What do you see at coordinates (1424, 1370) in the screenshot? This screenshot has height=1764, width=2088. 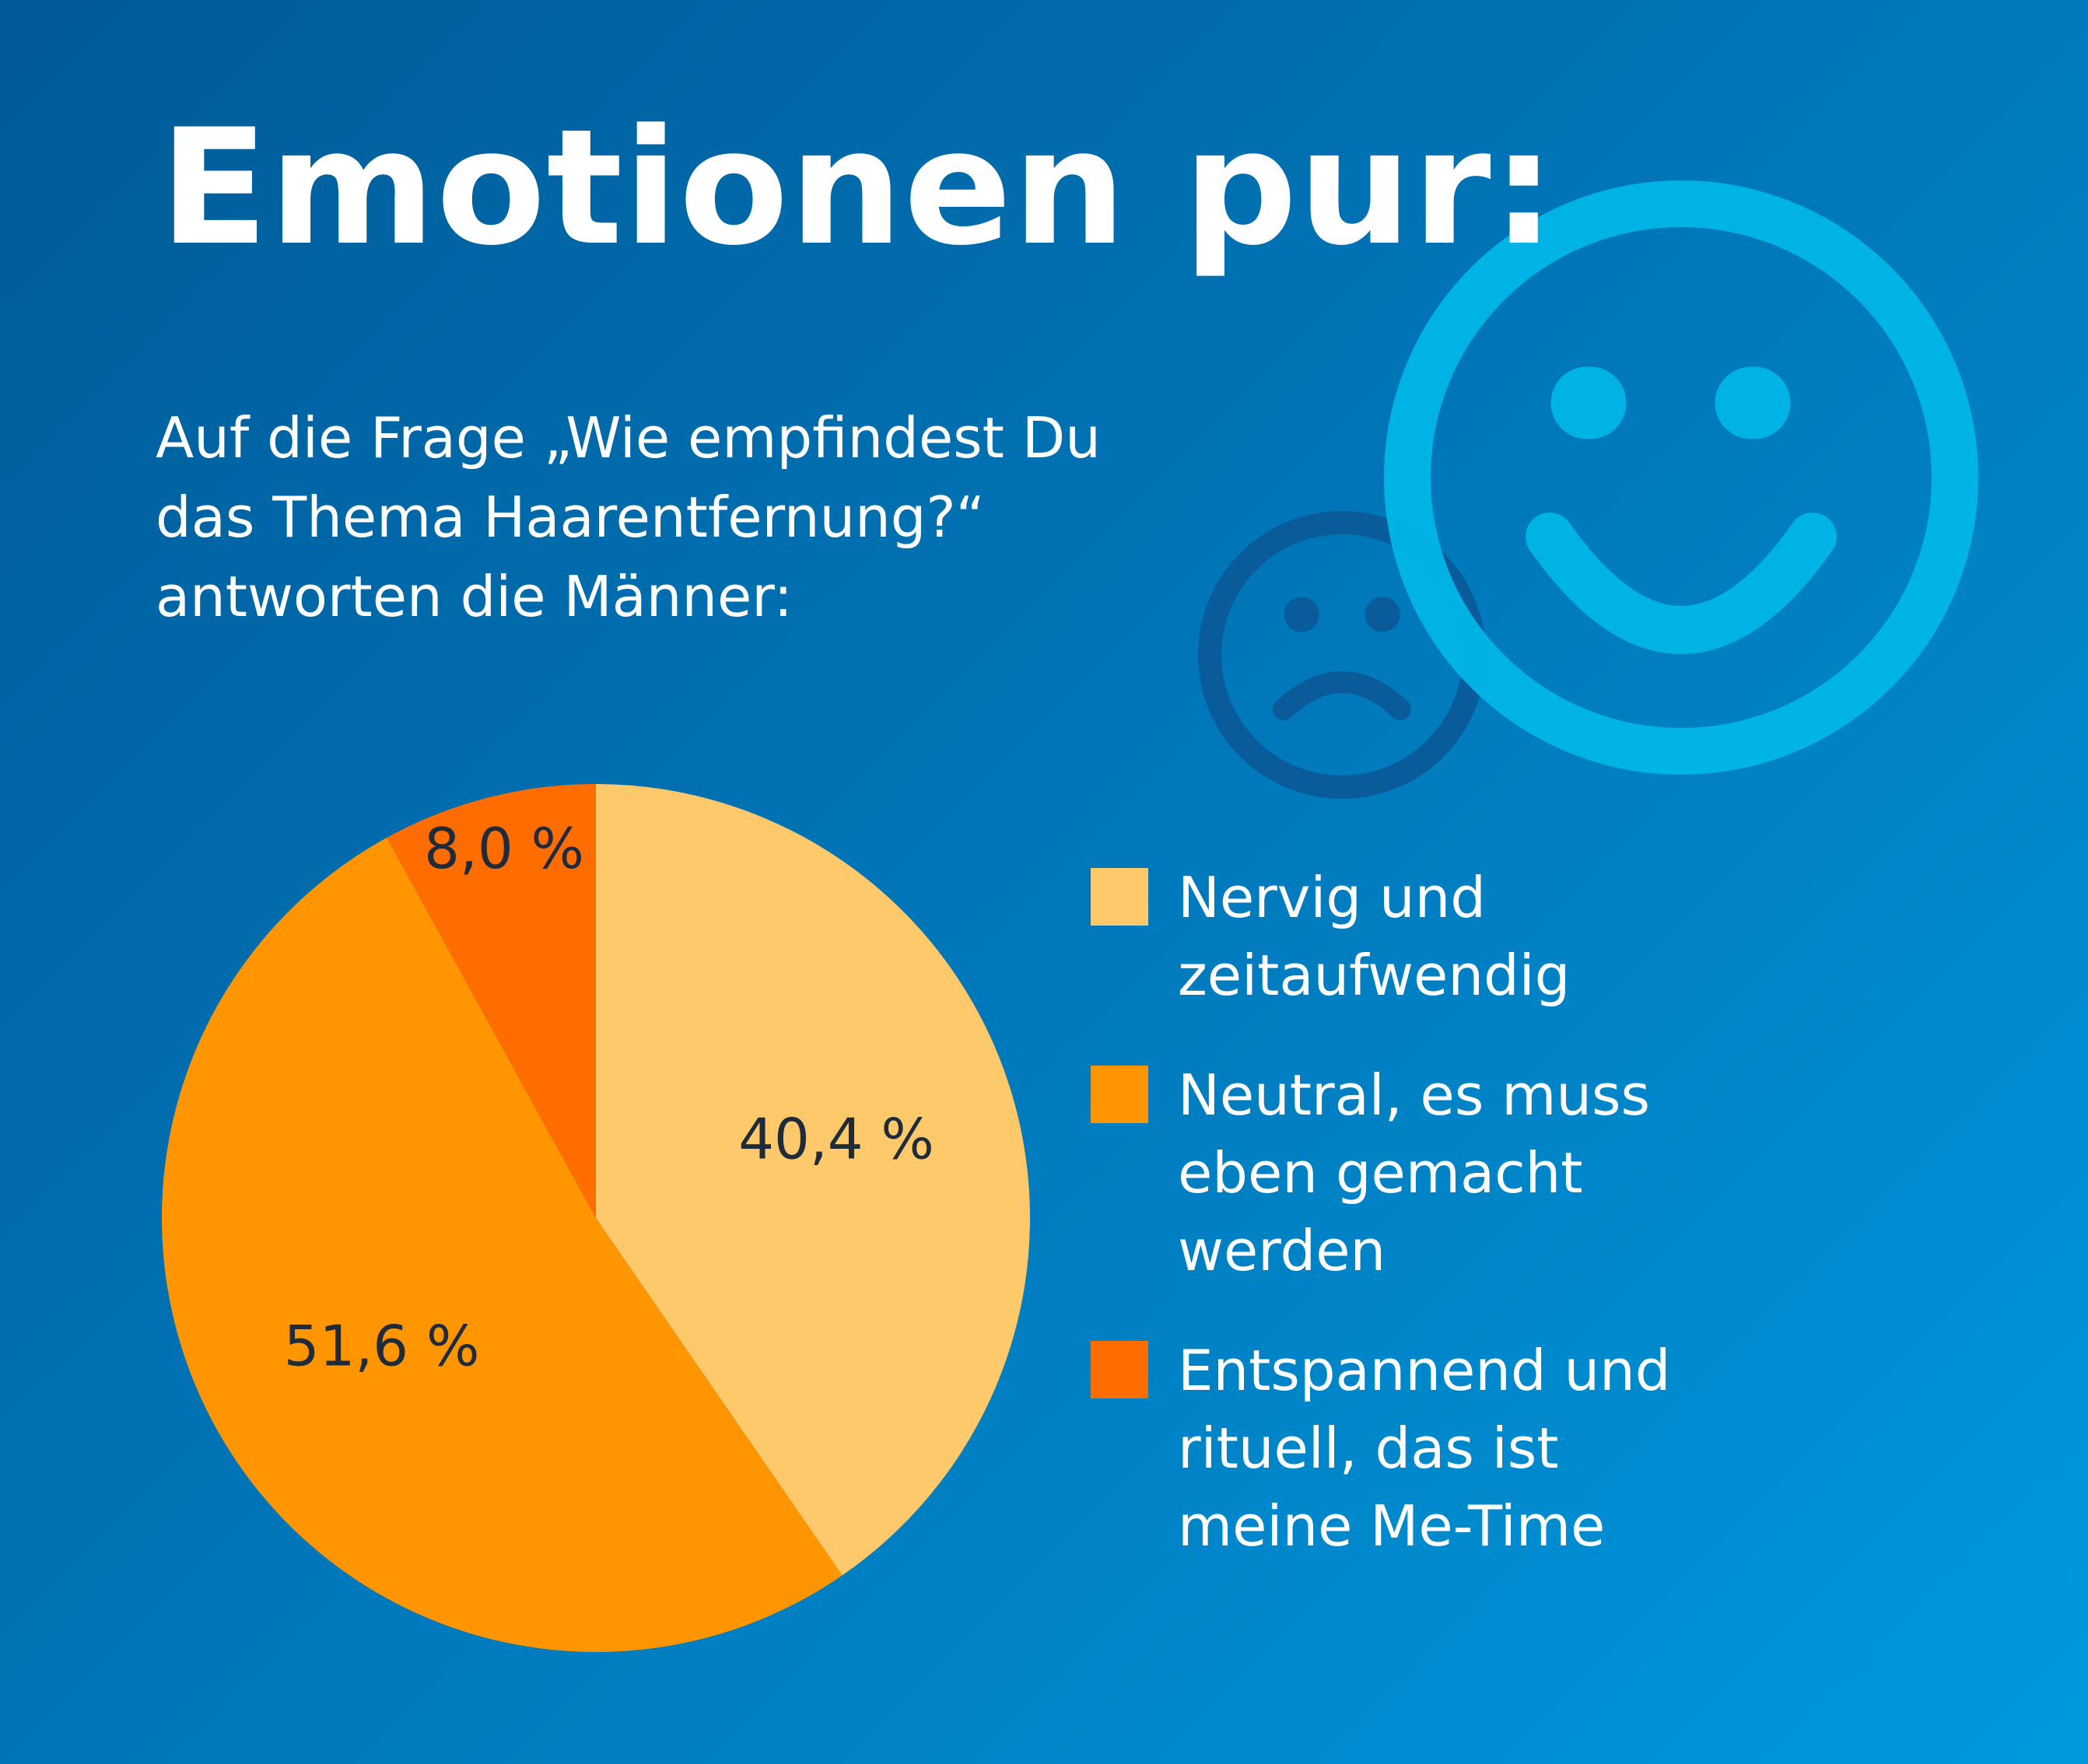 I see `legend-label-line: Entspannend und` at bounding box center [1424, 1370].